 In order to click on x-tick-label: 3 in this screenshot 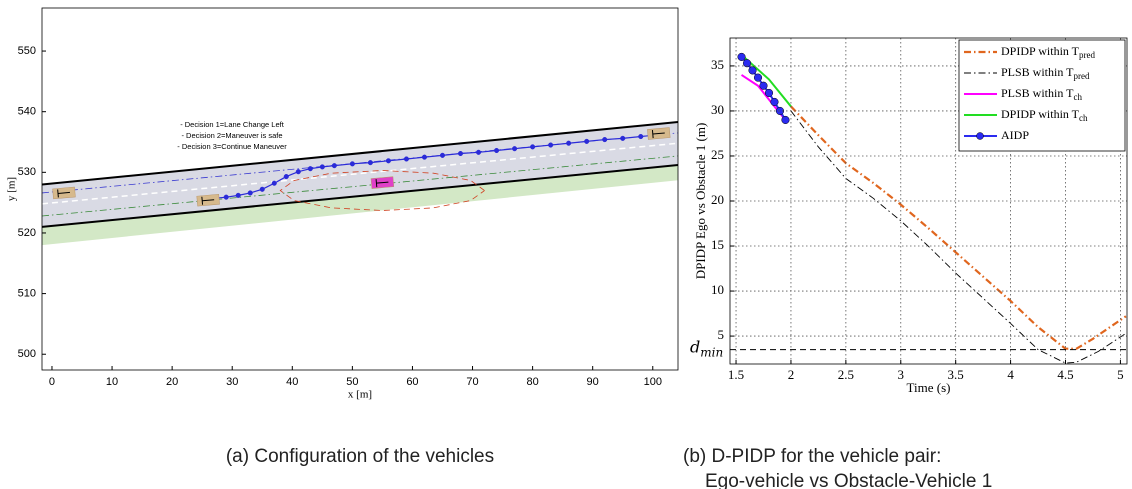, I will do `click(901, 374)`.